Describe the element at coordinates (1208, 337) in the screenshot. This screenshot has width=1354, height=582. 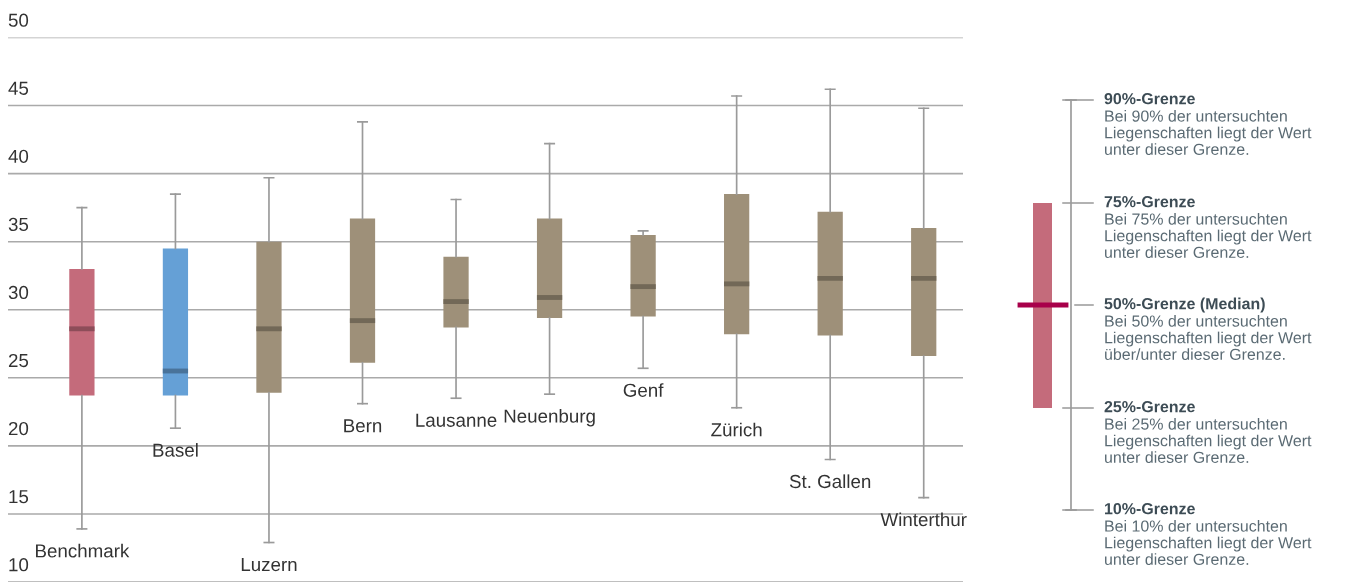
I see `text: Bei 50% der untersuchten Liegenschaften liegt der Wert über/unter dieser Grenze.` at that location.